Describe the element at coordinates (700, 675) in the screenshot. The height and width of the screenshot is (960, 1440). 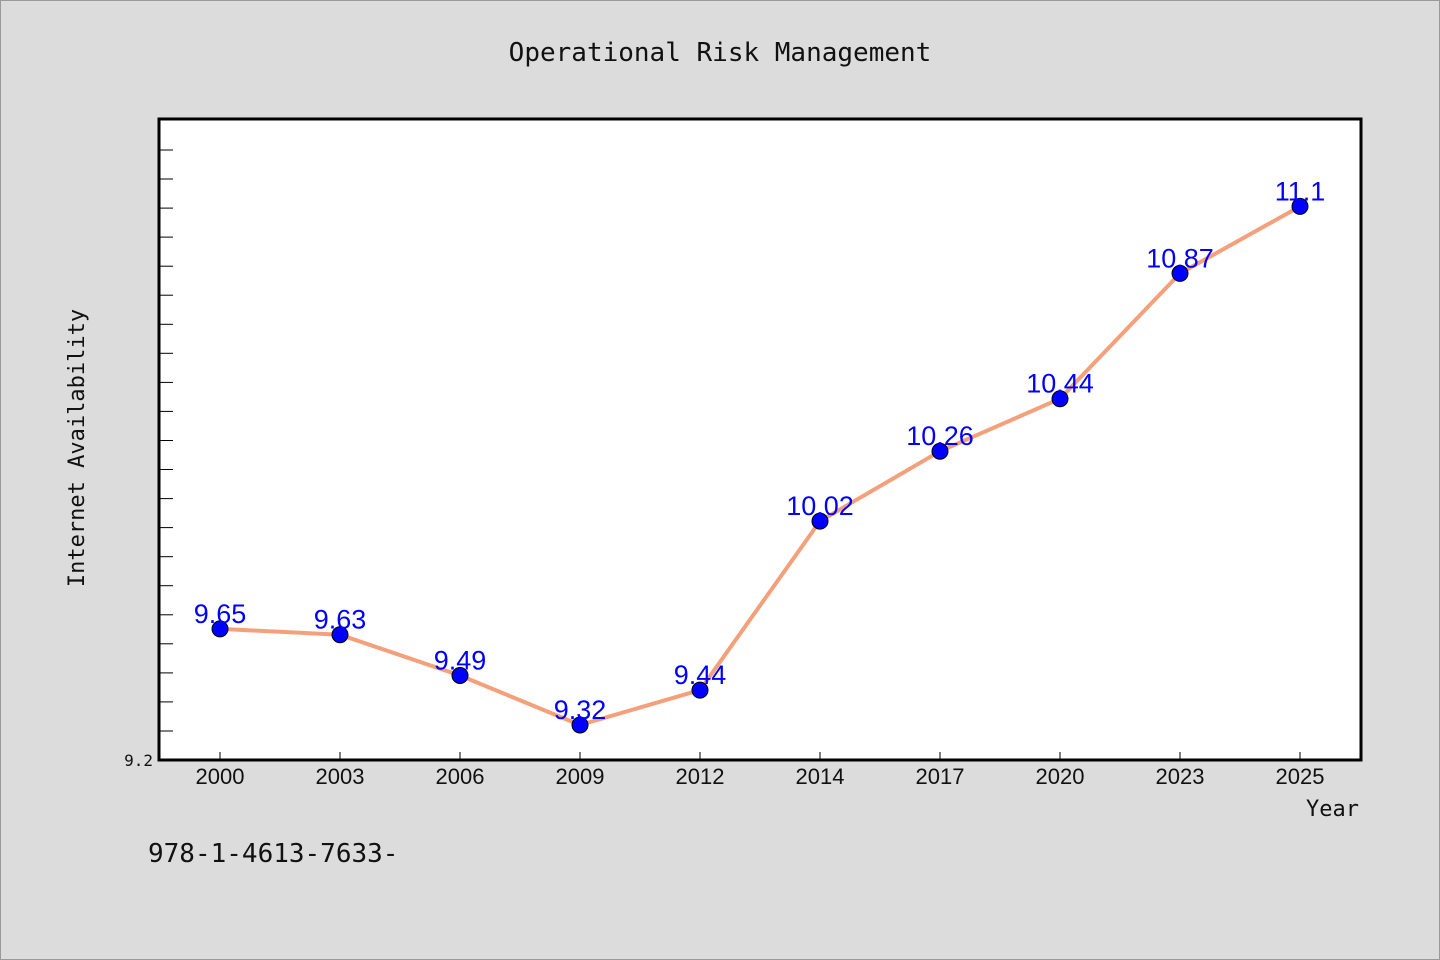
I see `data-label: 9.44` at that location.